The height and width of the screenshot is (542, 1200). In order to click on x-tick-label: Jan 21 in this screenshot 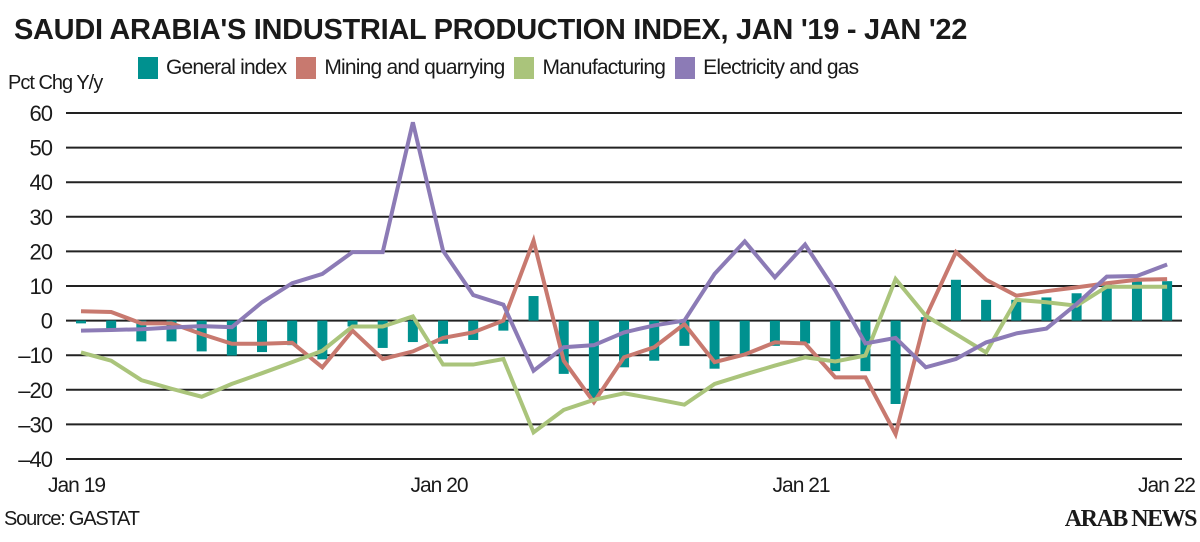, I will do `click(801, 485)`.